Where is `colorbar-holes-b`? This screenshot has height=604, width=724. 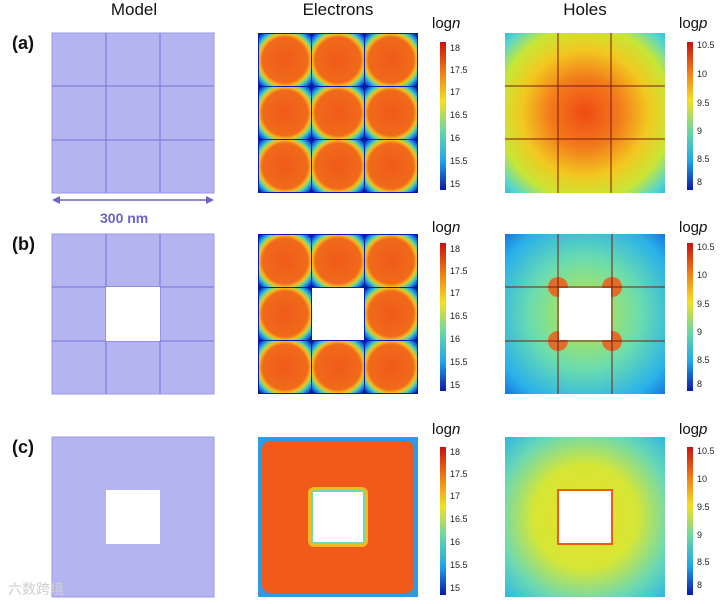
colorbar-holes-b is located at coordinates (690, 317).